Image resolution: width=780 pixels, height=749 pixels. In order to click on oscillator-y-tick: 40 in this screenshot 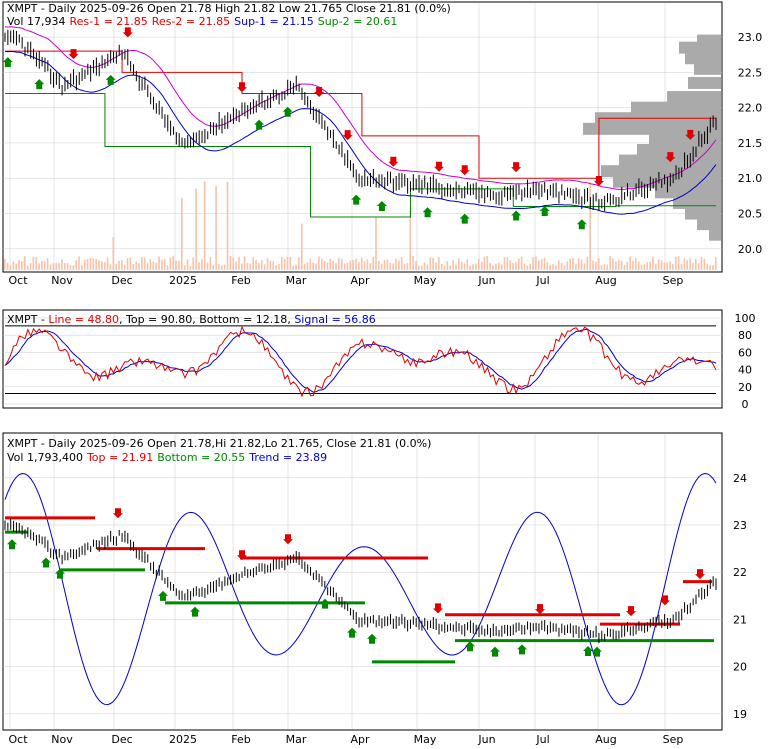, I will do `click(745, 370)`.